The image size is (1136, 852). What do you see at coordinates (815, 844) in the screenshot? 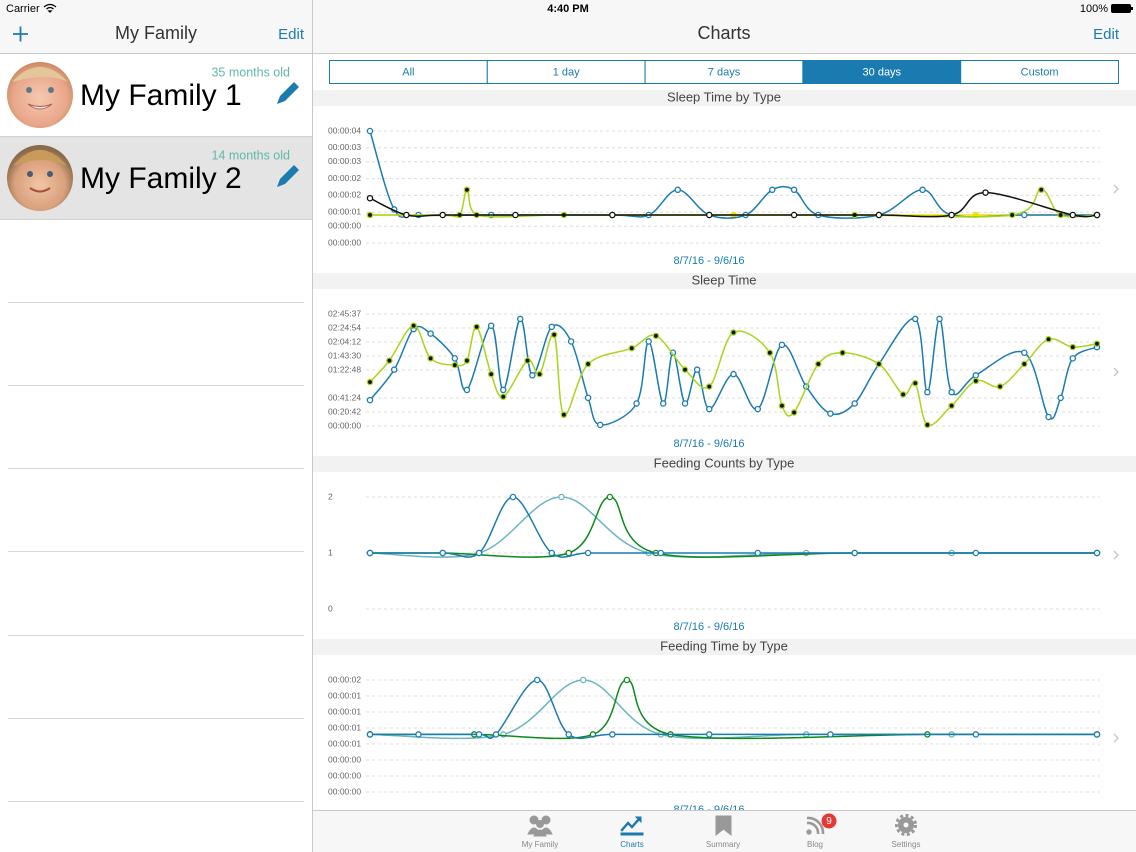
I see `tab-label: Blog` at bounding box center [815, 844].